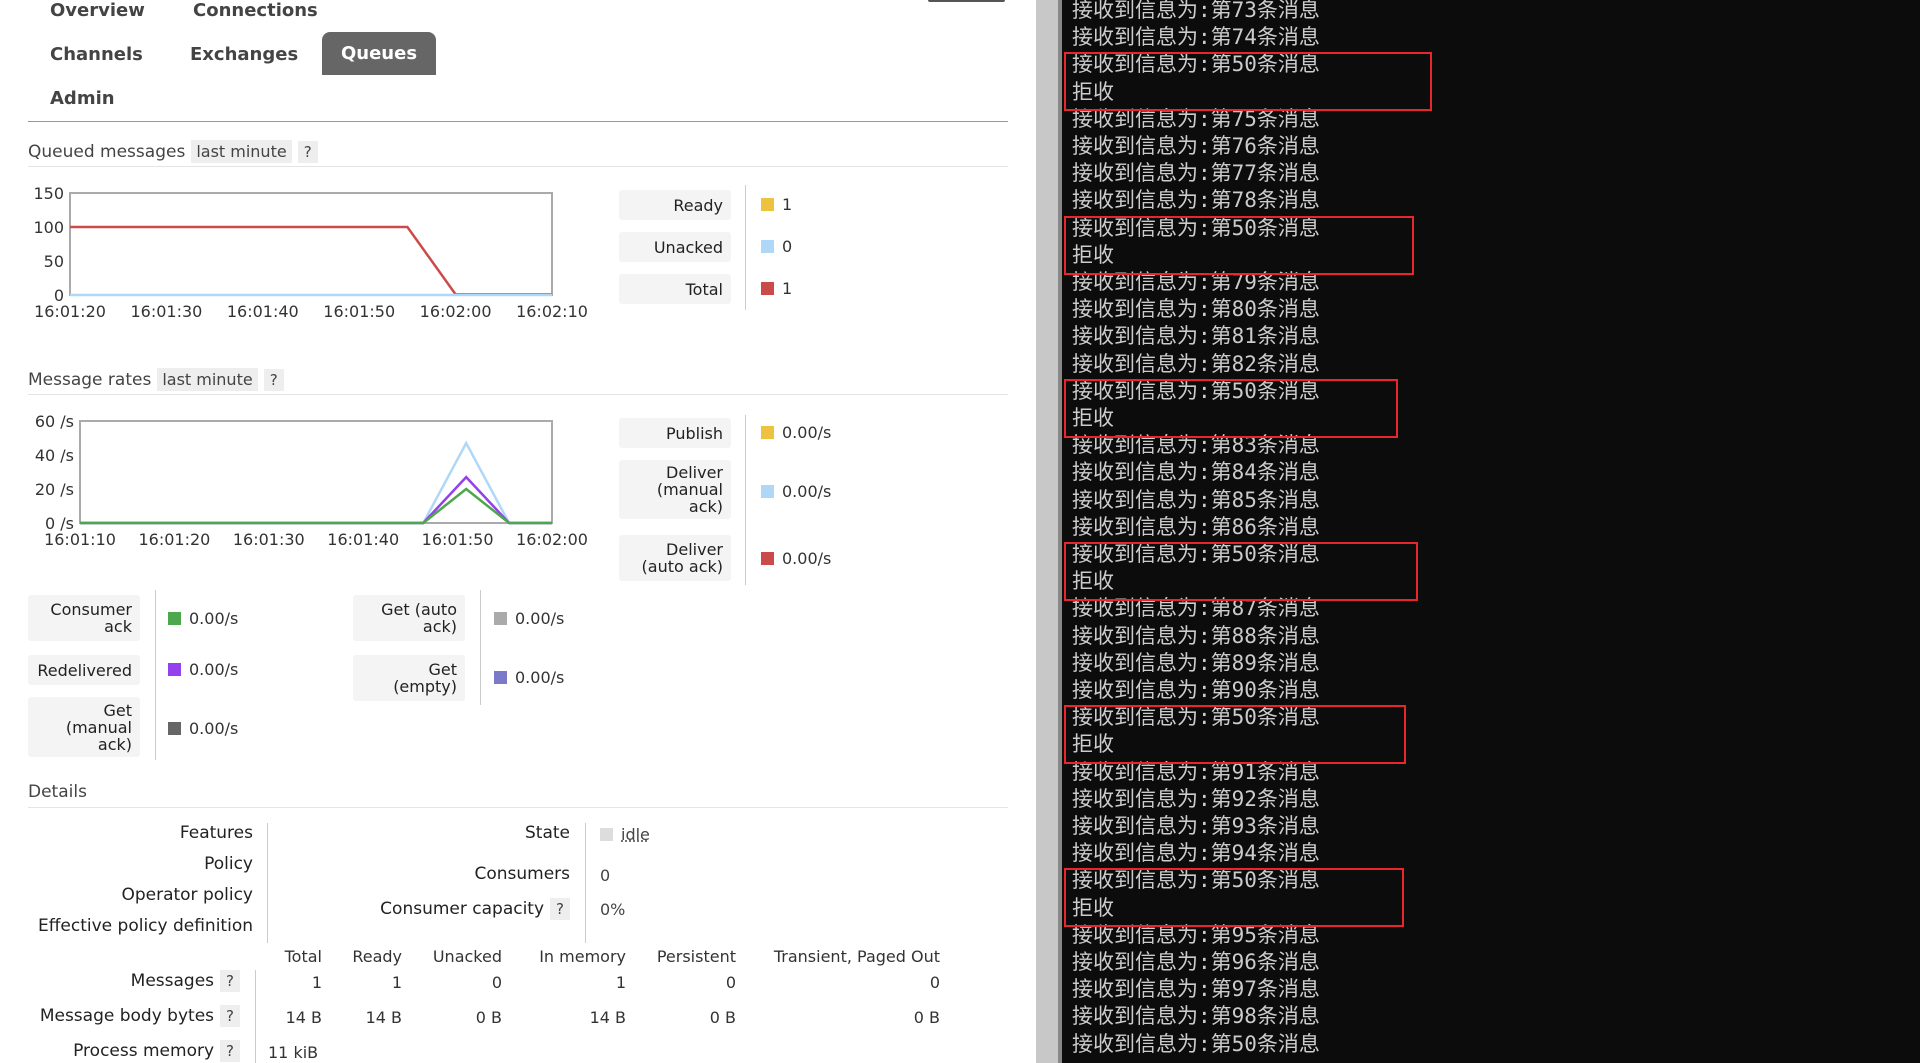 The image size is (1920, 1063). Describe the element at coordinates (307, 151) in the screenshot. I see `queued-help-button: ?` at that location.